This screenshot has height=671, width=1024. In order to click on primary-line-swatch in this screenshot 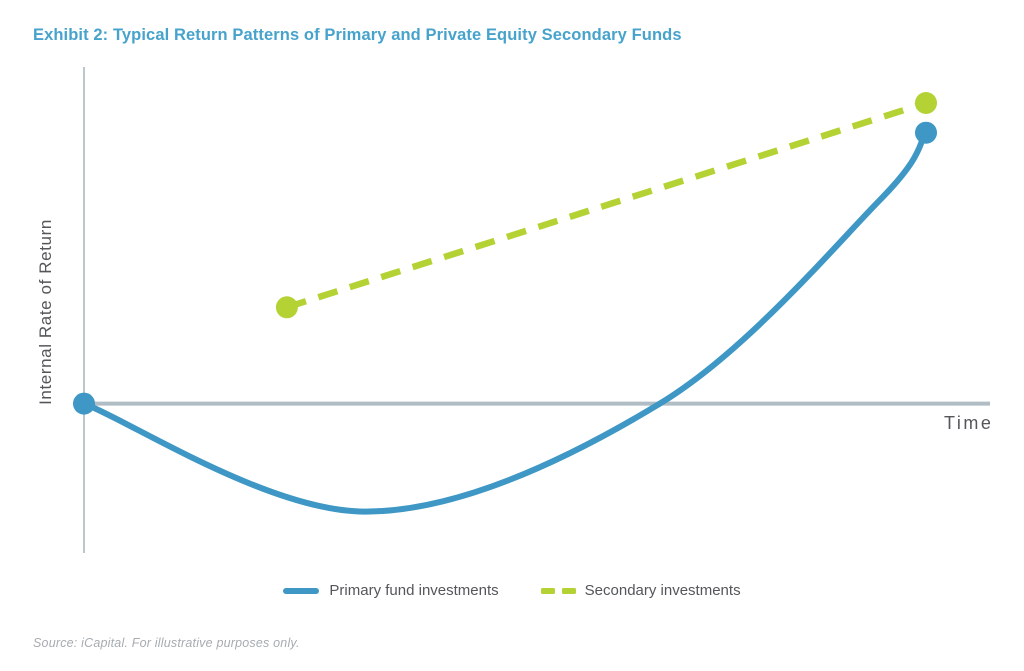, I will do `click(301, 590)`.